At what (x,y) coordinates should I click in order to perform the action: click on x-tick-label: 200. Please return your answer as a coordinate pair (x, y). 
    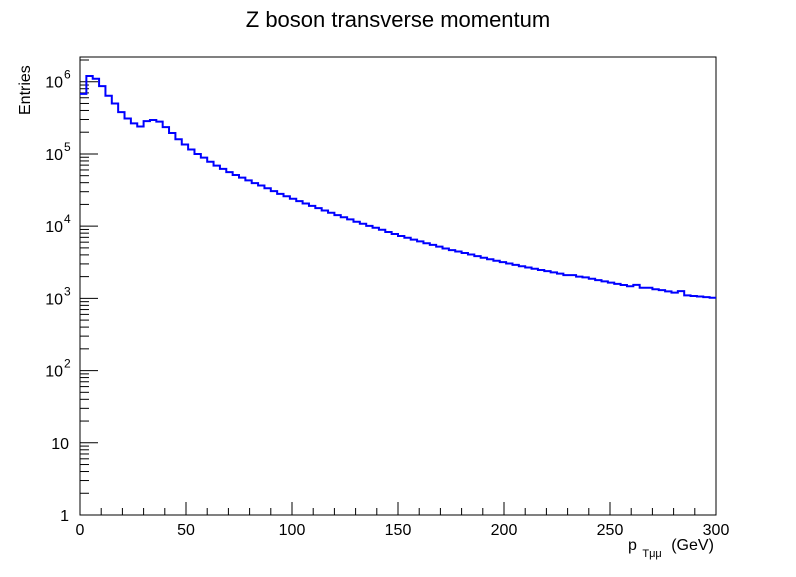
    Looking at the image, I should click on (504, 530).